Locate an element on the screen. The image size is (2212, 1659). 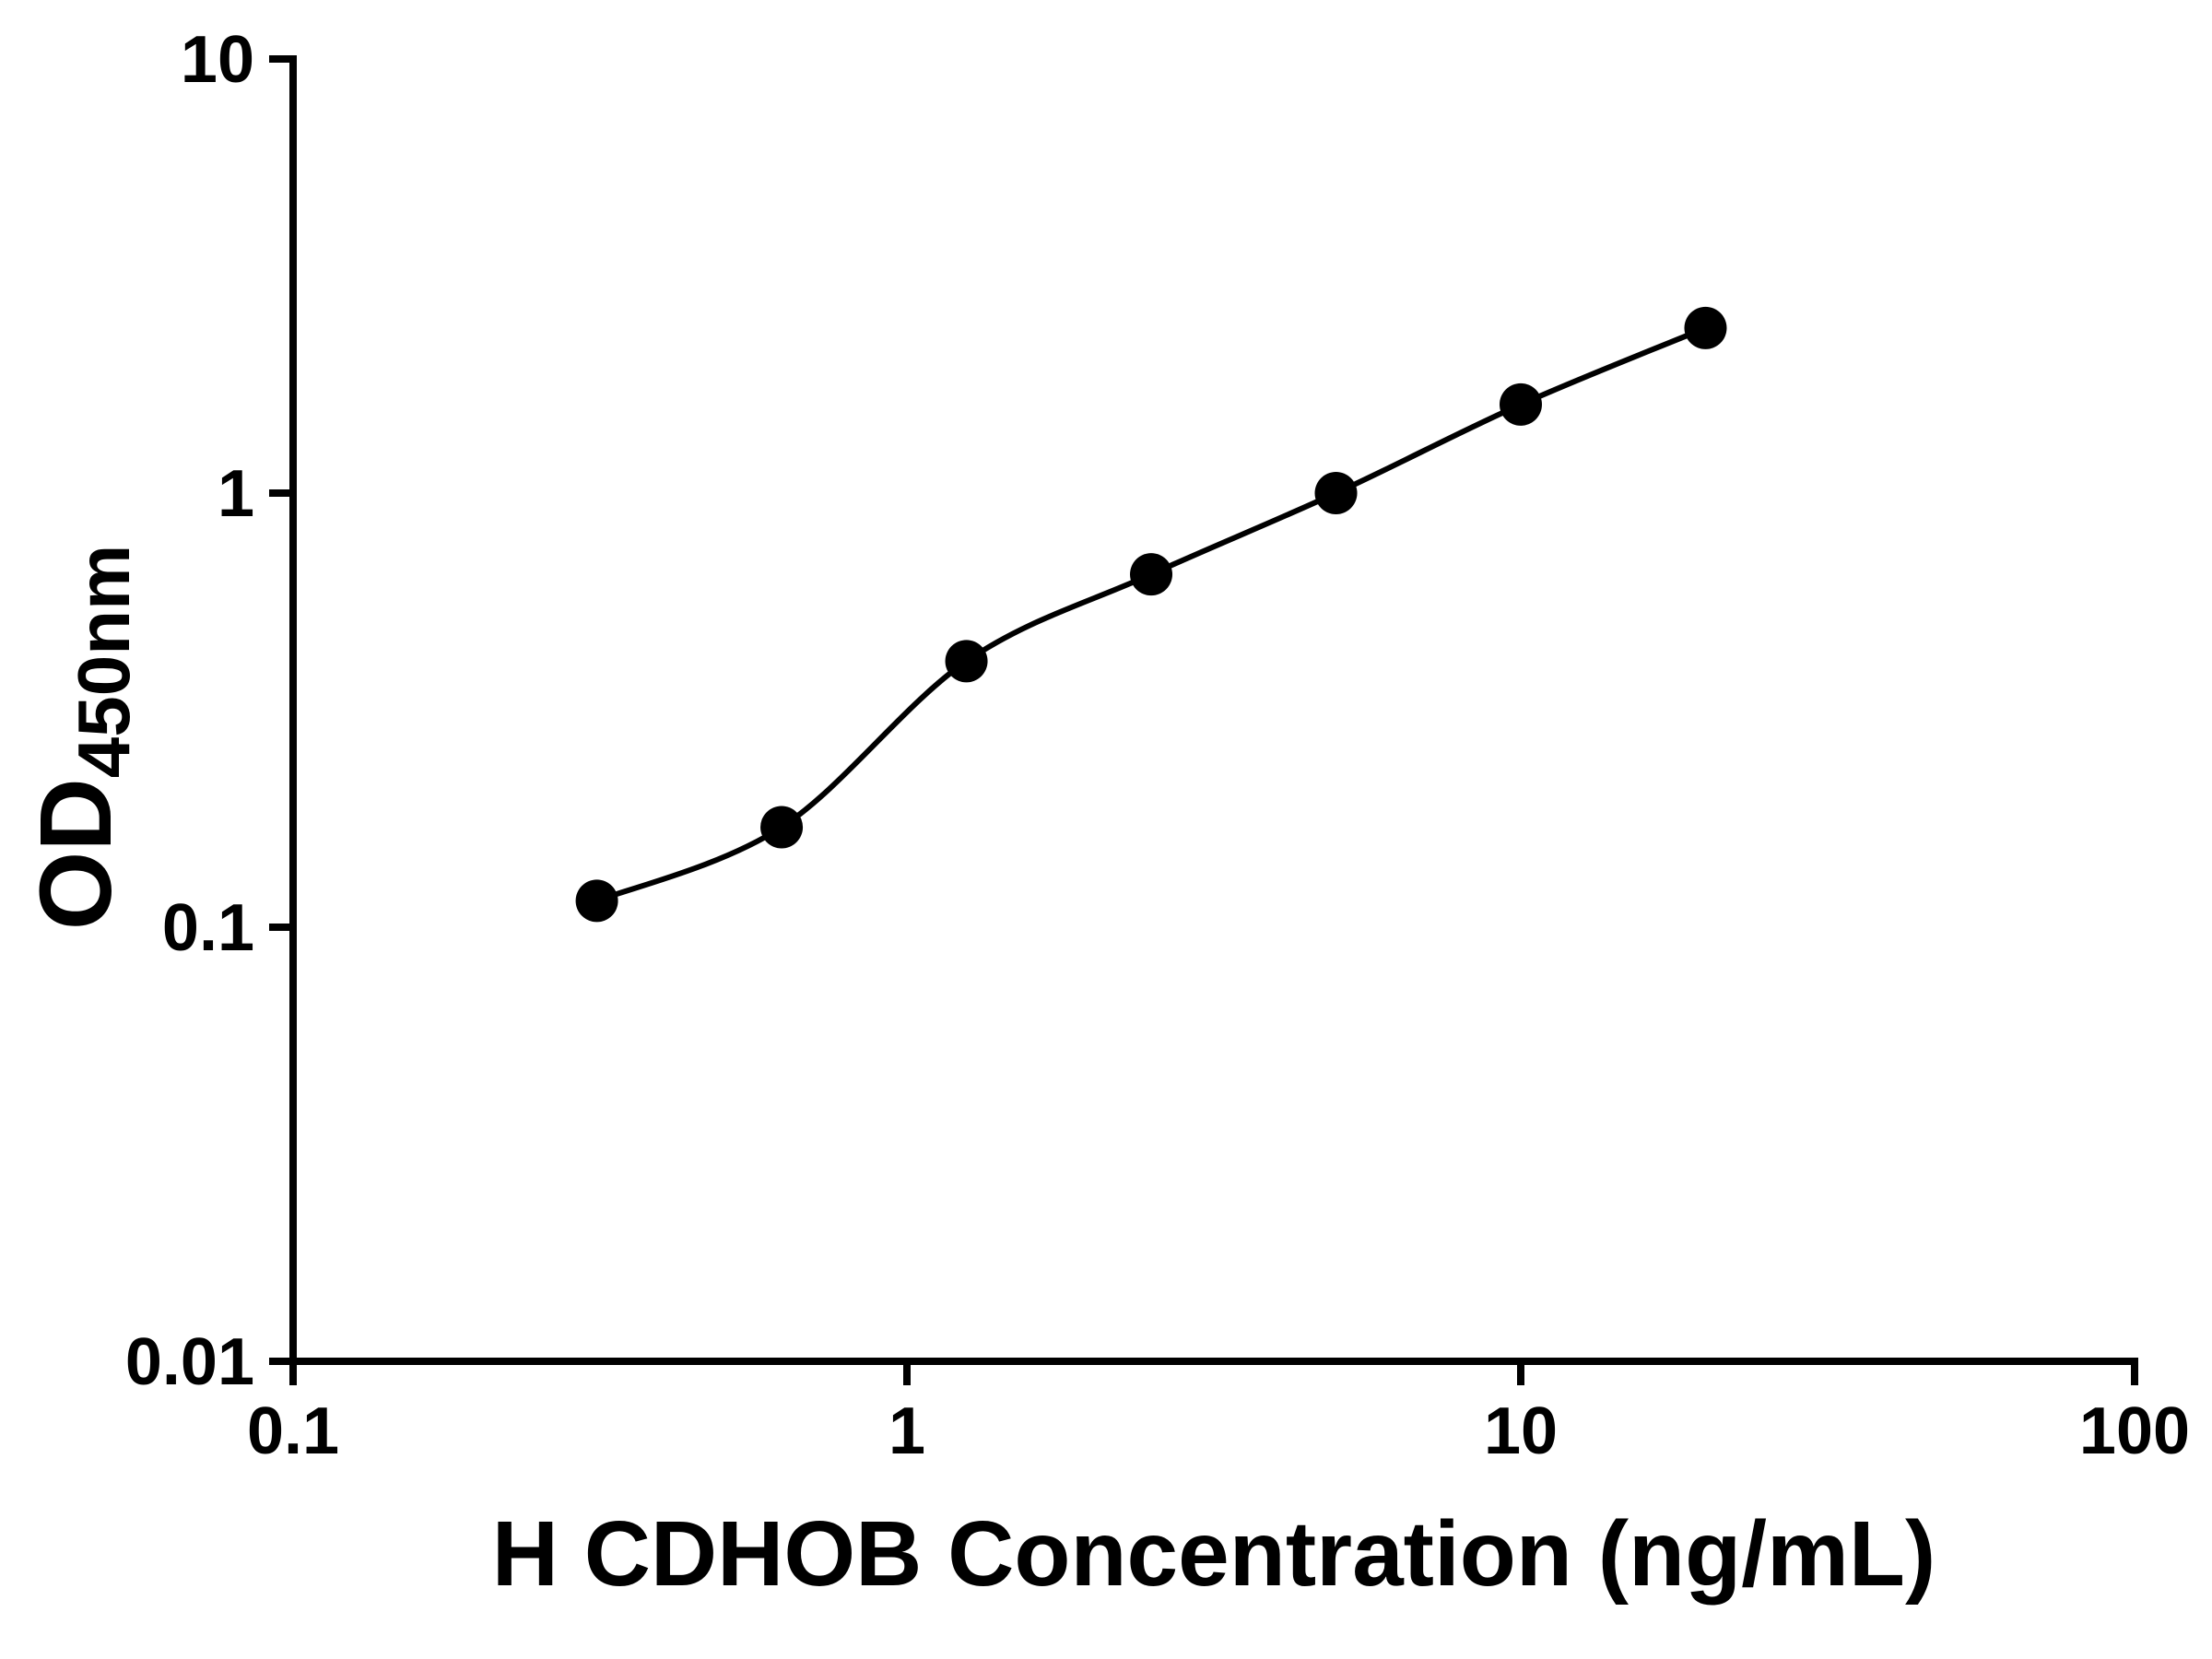
y-tick-label: 10 is located at coordinates (217, 60).